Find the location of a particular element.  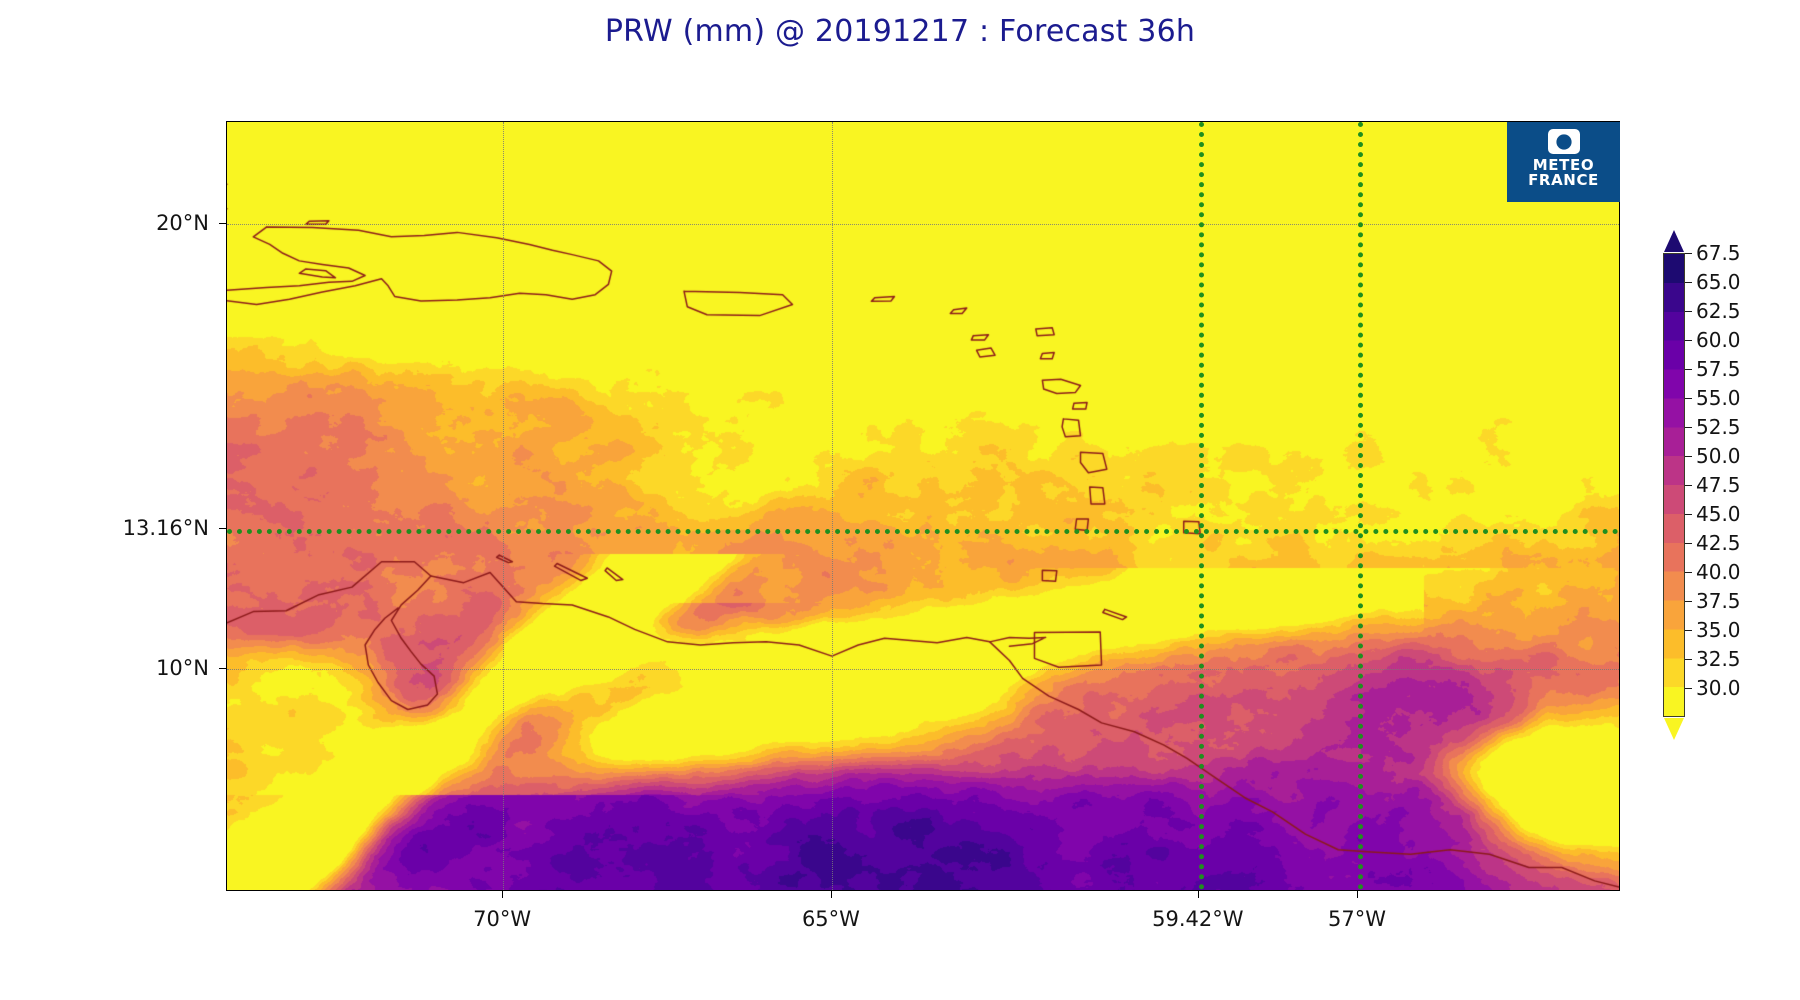

latitude-tick-label: 13.16°N is located at coordinates (165, 527).